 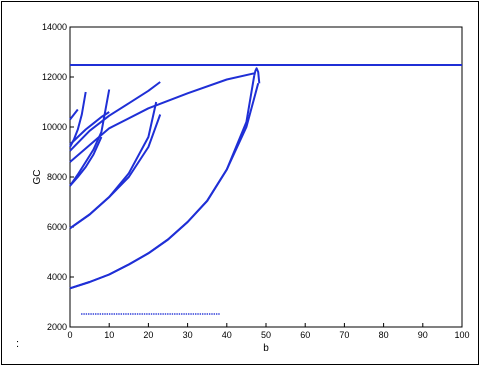 What do you see at coordinates (54, 77) in the screenshot?
I see `y-tick-label: 12000` at bounding box center [54, 77].